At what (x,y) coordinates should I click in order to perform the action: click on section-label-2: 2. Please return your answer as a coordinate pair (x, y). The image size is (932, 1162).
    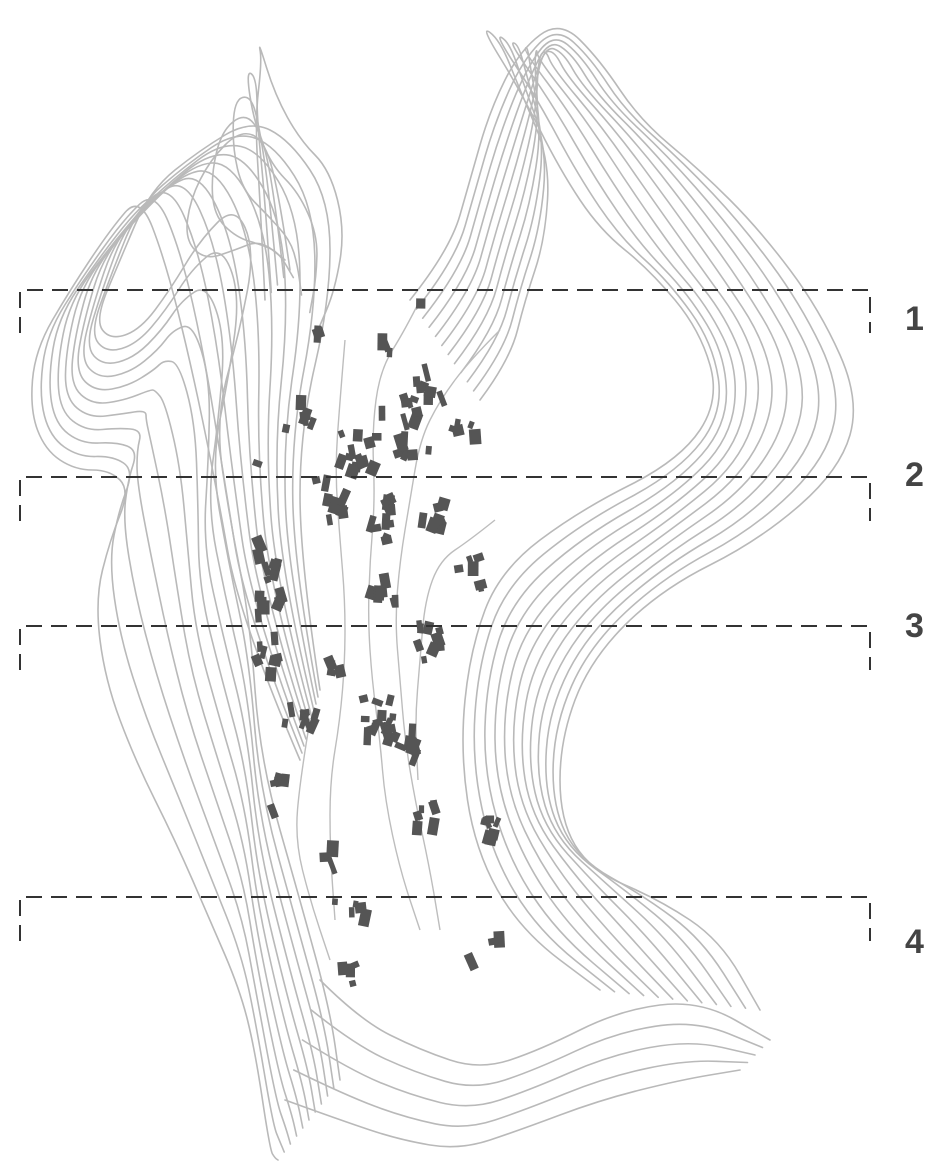
    Looking at the image, I should click on (914, 475).